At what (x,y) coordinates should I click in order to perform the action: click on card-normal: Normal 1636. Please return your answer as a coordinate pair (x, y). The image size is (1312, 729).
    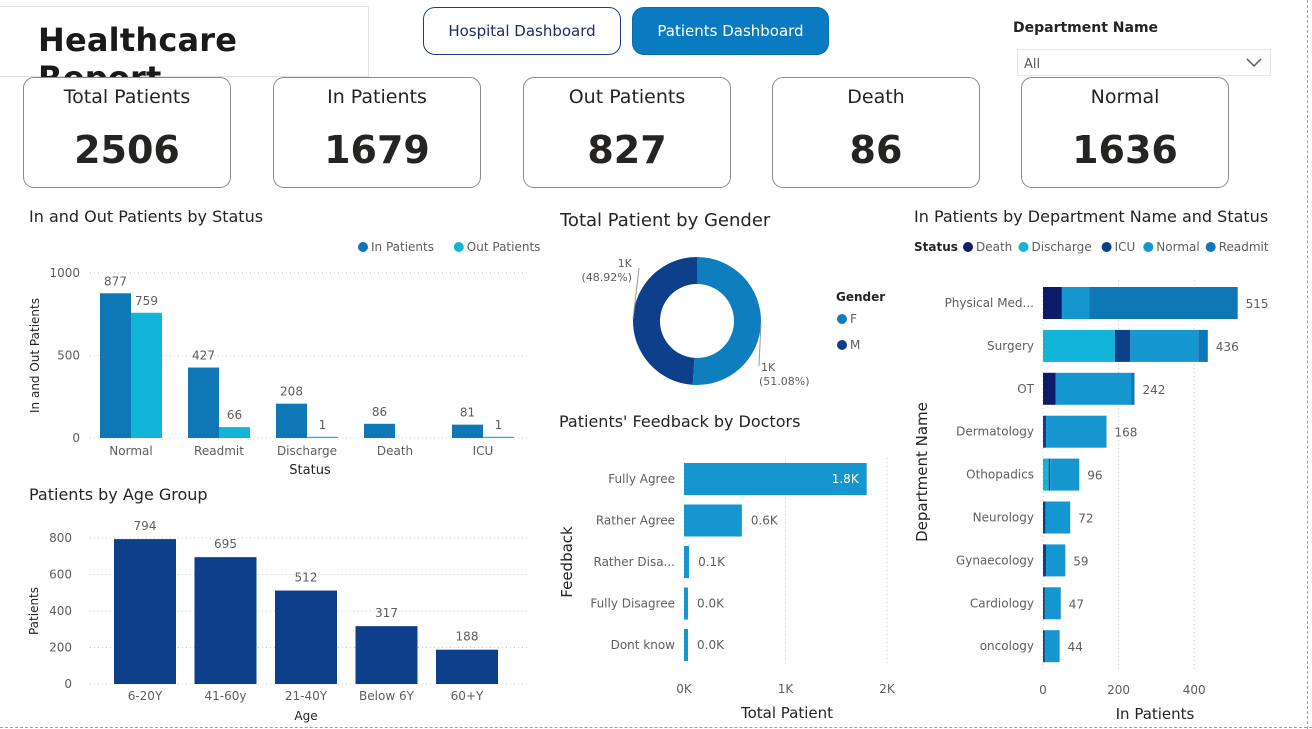
    Looking at the image, I should click on (1125, 132).